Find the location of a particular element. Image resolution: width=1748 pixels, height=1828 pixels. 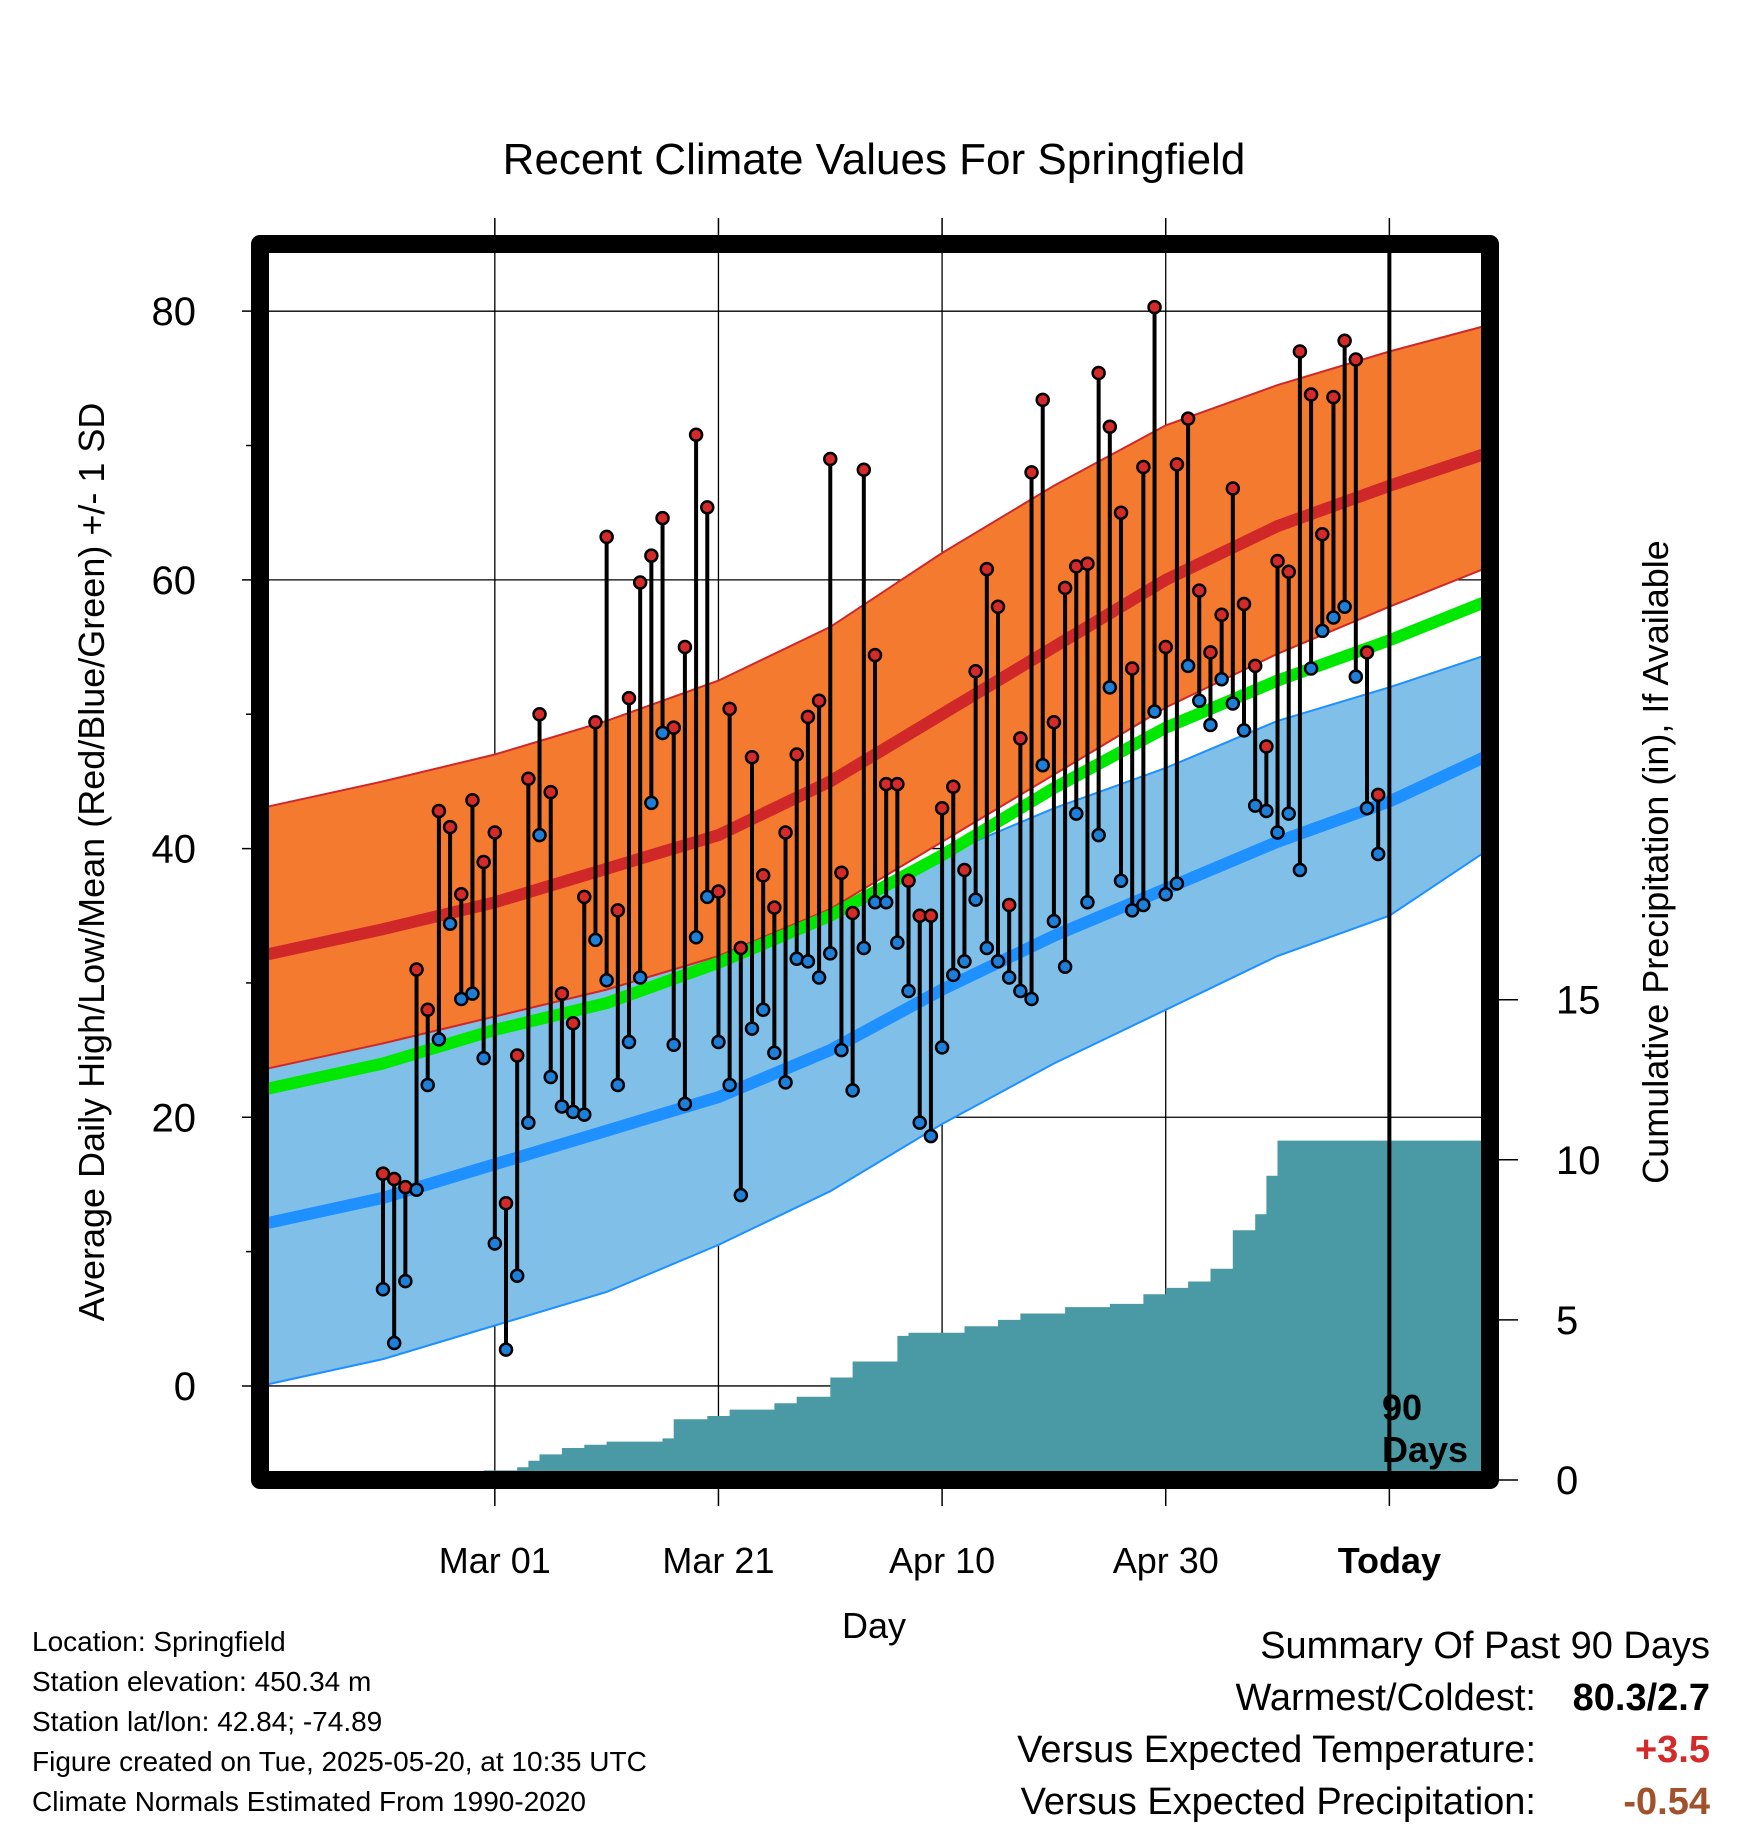

x-tick-label: Mar 21 is located at coordinates (718, 1560).